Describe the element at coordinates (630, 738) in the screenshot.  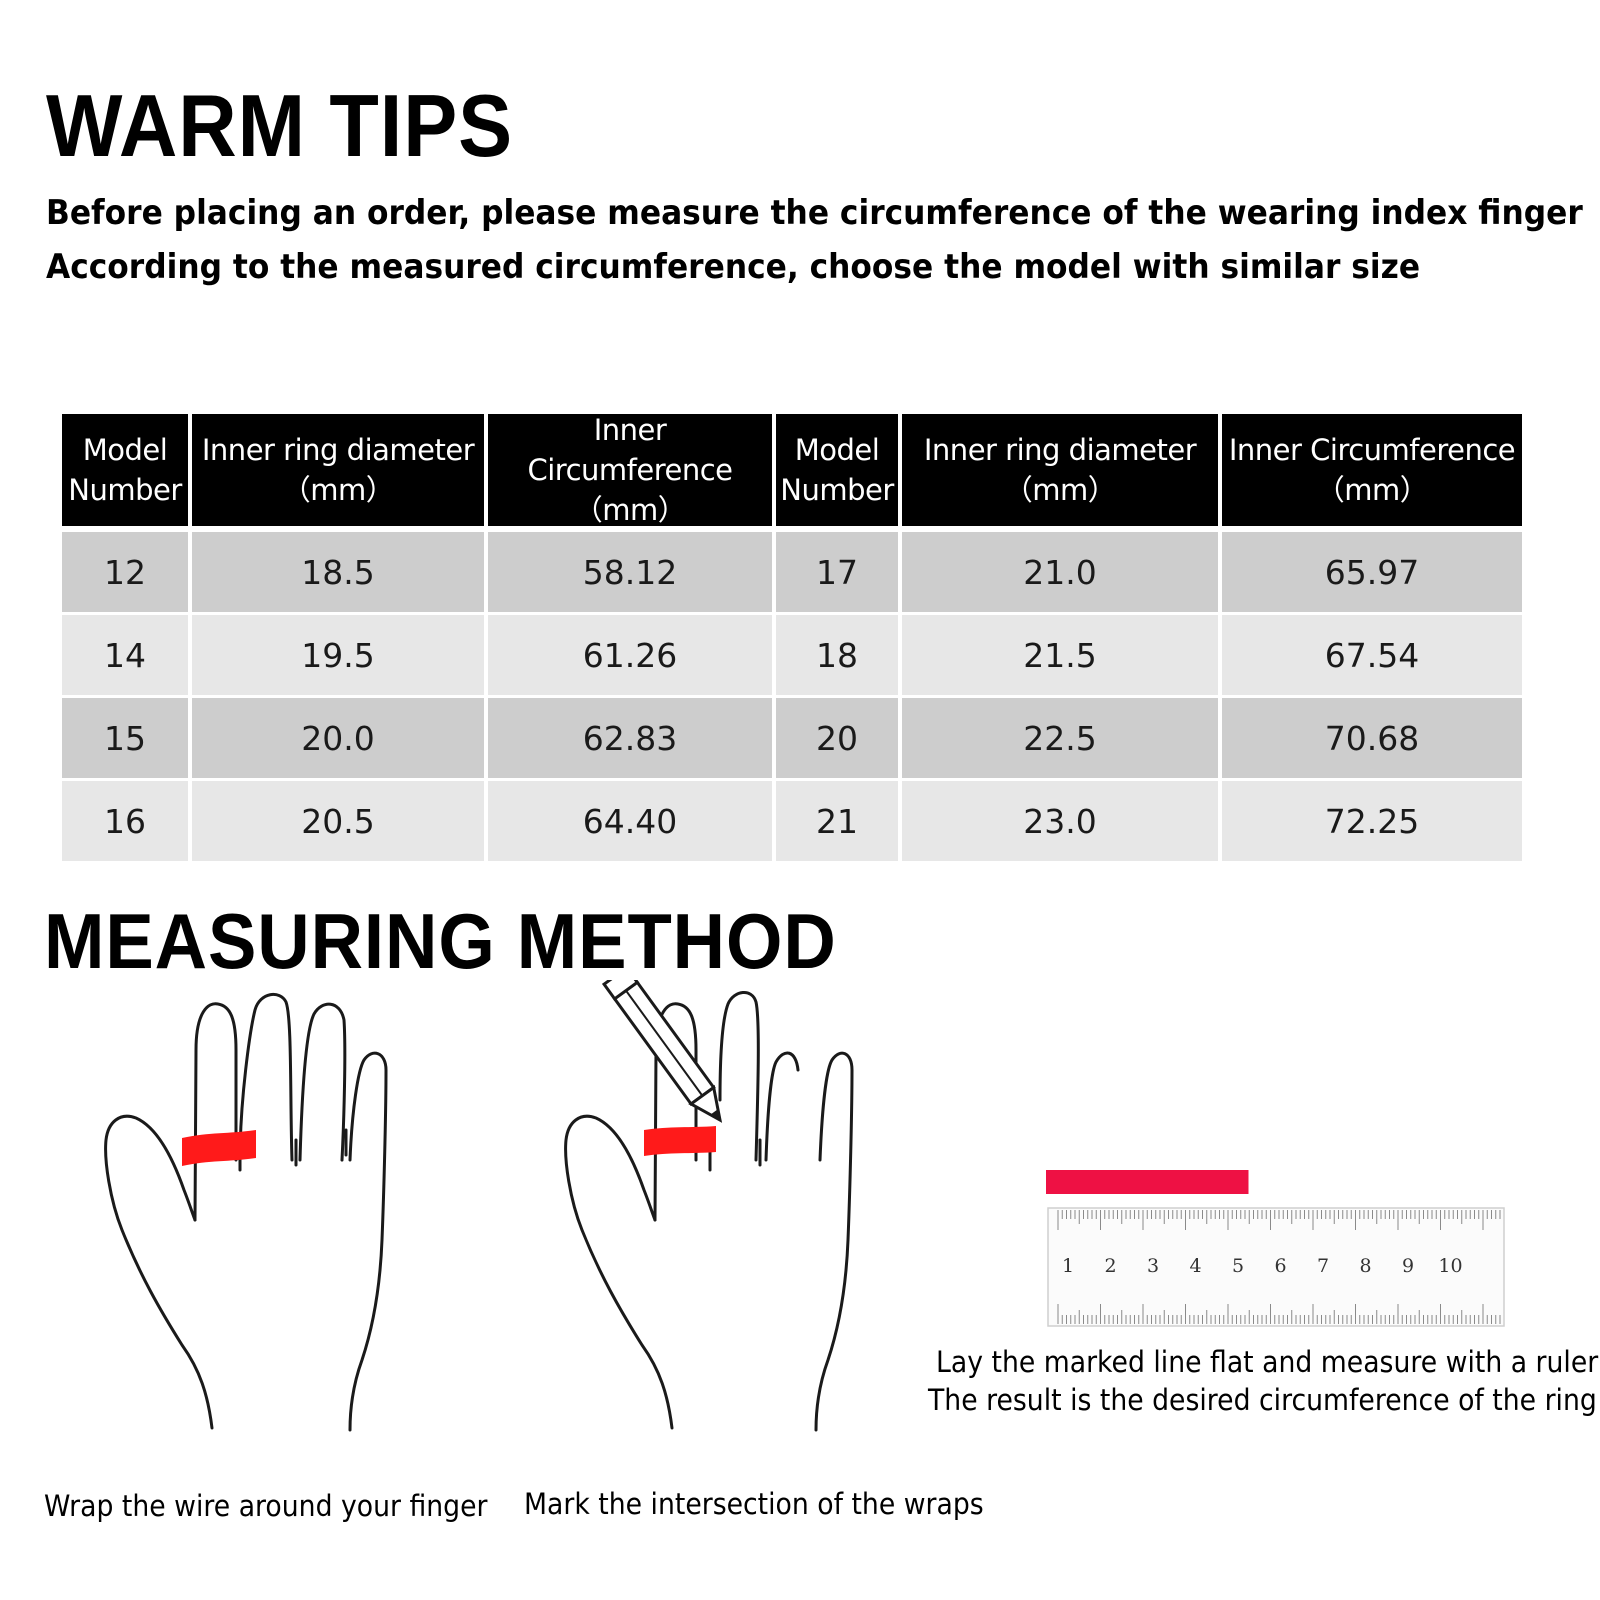
I see `table-cell: 62.83` at that location.